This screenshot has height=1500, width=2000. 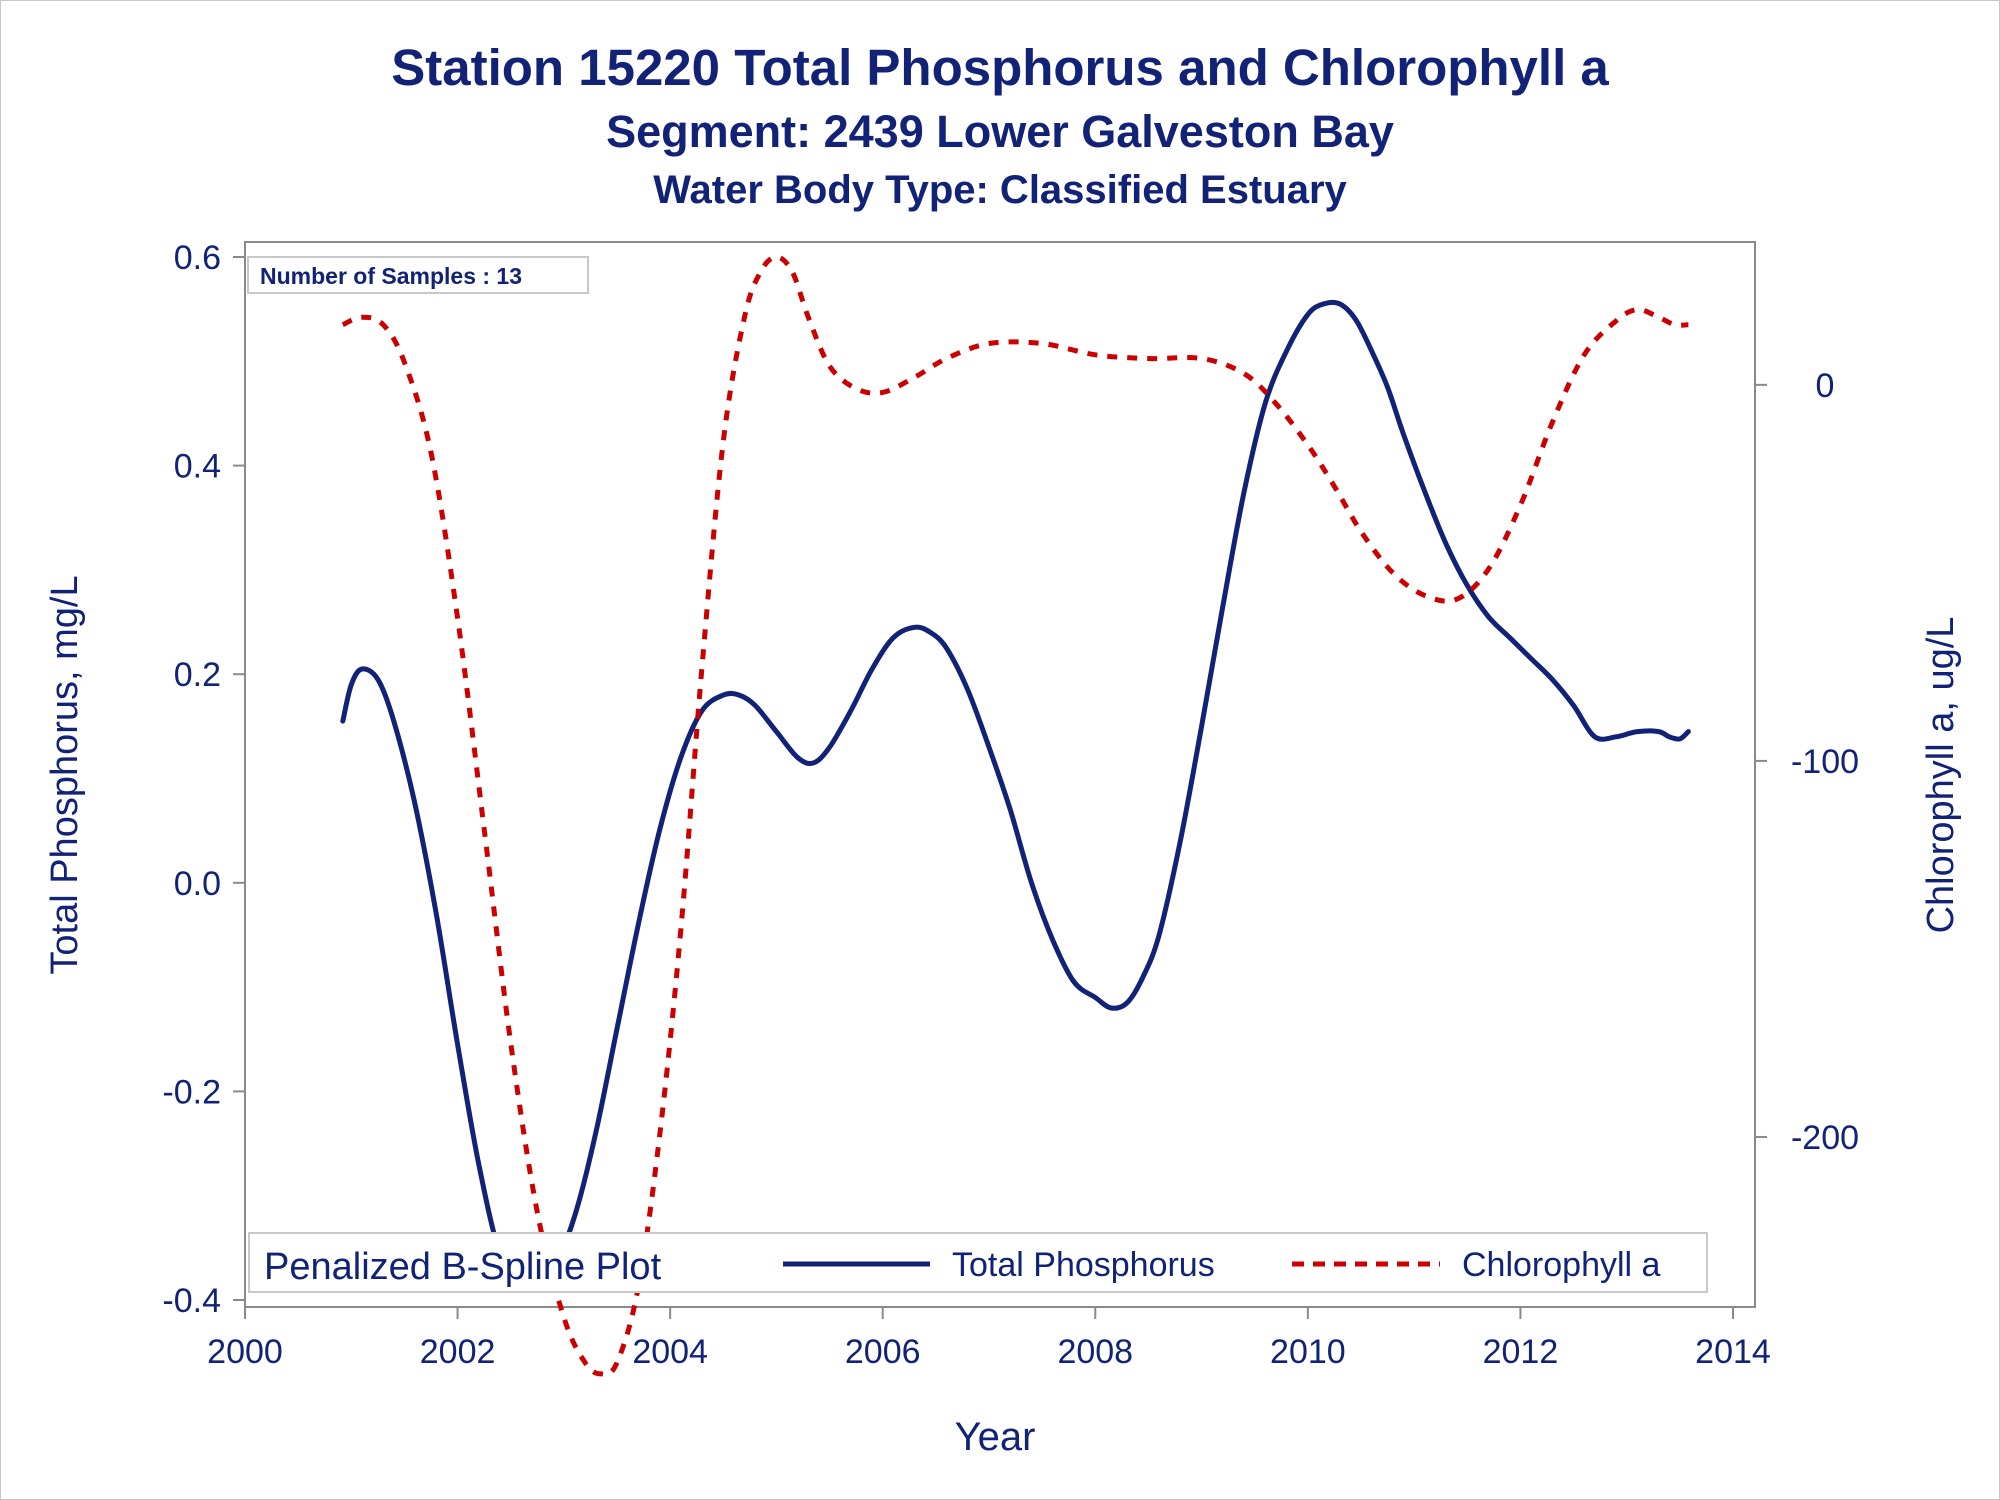 What do you see at coordinates (197, 258) in the screenshot?
I see `y-tick-label: 0.6` at bounding box center [197, 258].